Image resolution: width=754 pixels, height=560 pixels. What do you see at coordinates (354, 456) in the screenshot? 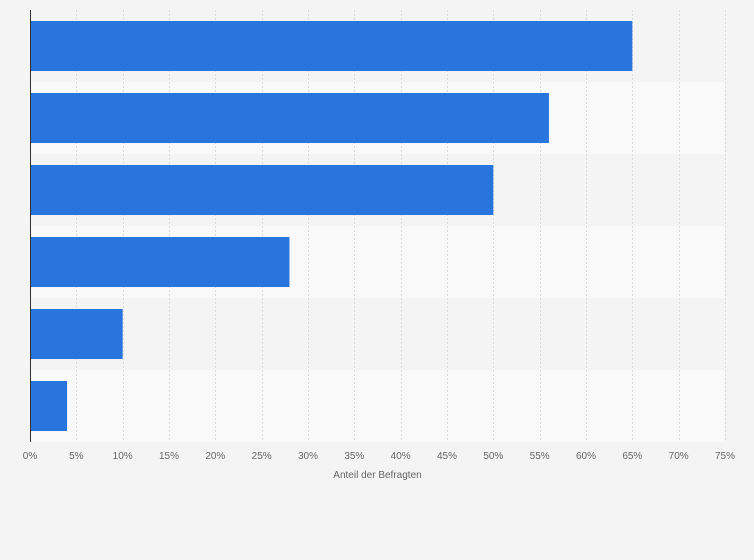
I see `x-tick-label: 35%` at bounding box center [354, 456].